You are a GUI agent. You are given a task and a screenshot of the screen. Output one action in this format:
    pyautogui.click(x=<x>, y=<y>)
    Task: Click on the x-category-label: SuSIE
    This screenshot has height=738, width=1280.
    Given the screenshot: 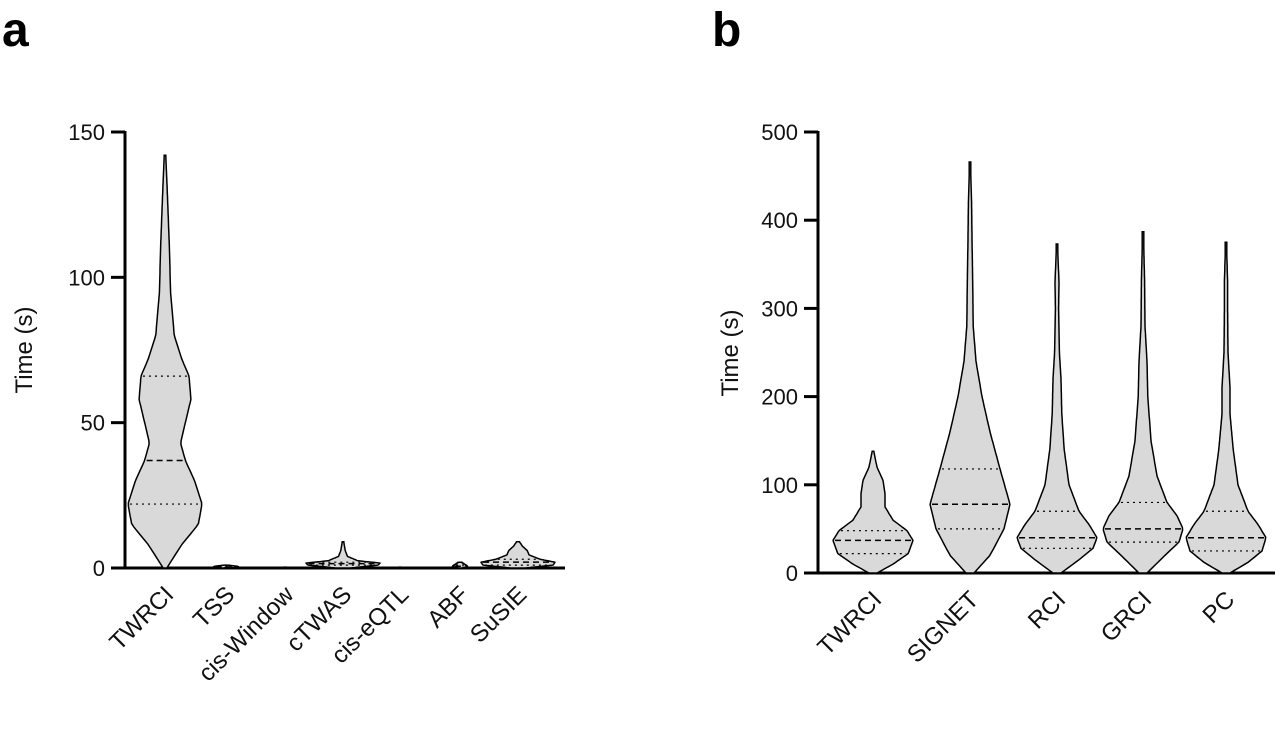 What is the action you would take?
    pyautogui.click(x=498, y=614)
    